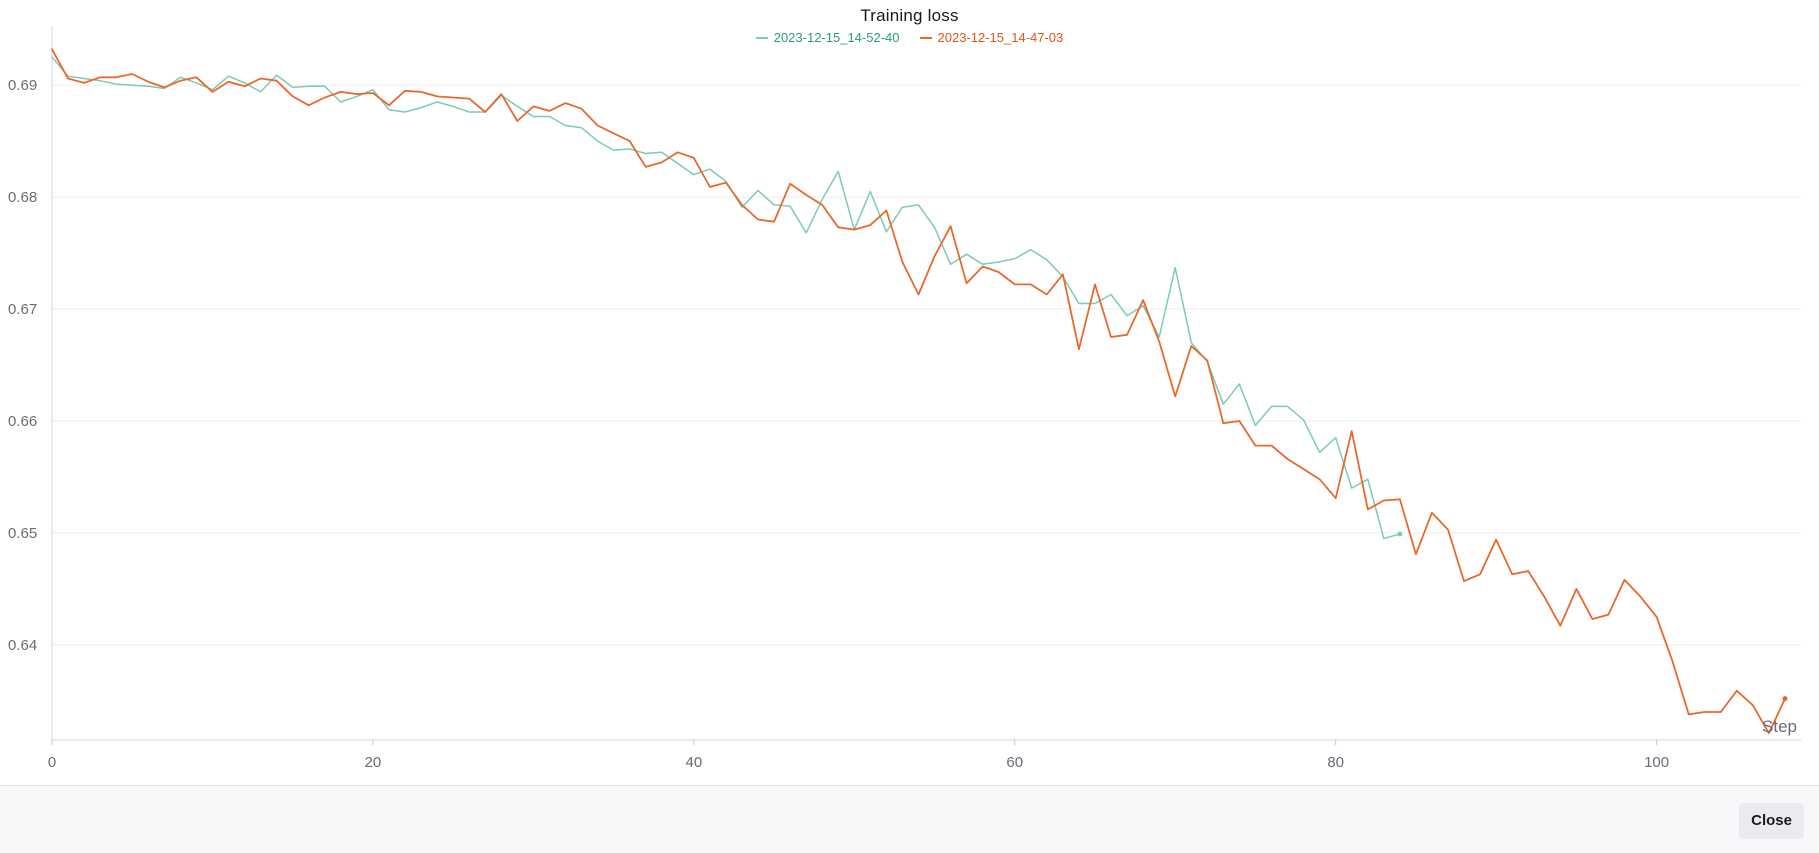 This screenshot has width=1819, height=853. What do you see at coordinates (373, 762) in the screenshot?
I see `x-tick-label: 20` at bounding box center [373, 762].